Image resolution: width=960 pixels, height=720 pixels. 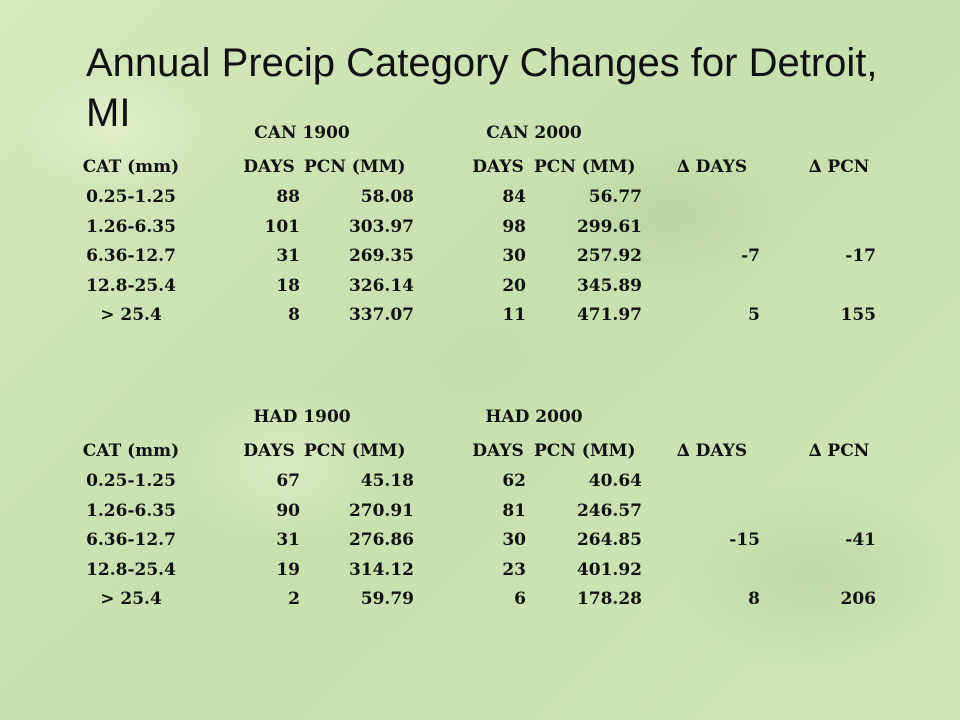 What do you see at coordinates (381, 285) in the screenshot?
I see `table-cell-pcn1: 326.14` at bounding box center [381, 285].